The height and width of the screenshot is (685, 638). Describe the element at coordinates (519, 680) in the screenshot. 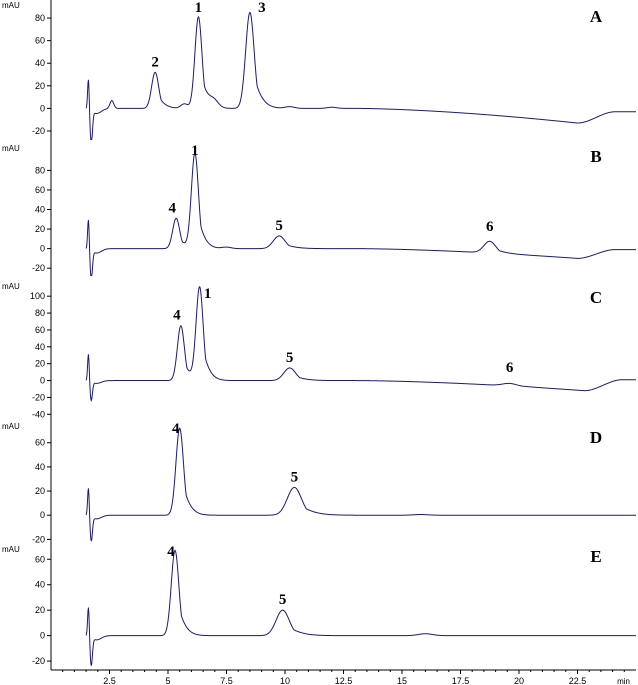

I see `x-tick-label: 20` at that location.